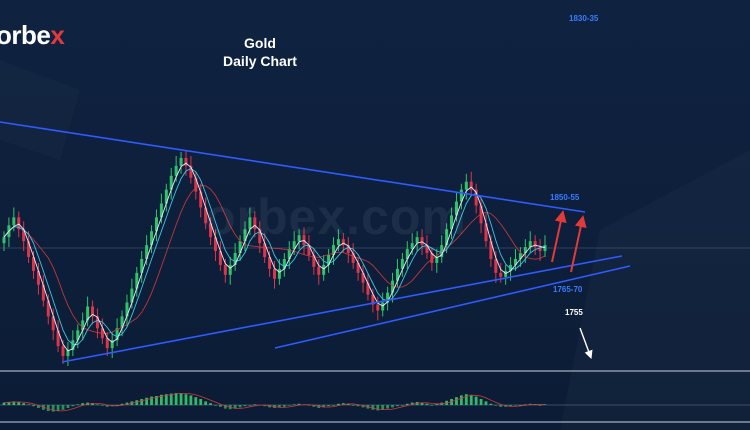 The width and height of the screenshot is (750, 430). Describe the element at coordinates (57, 35) in the screenshot. I see `brand-logo-x: x` at that location.